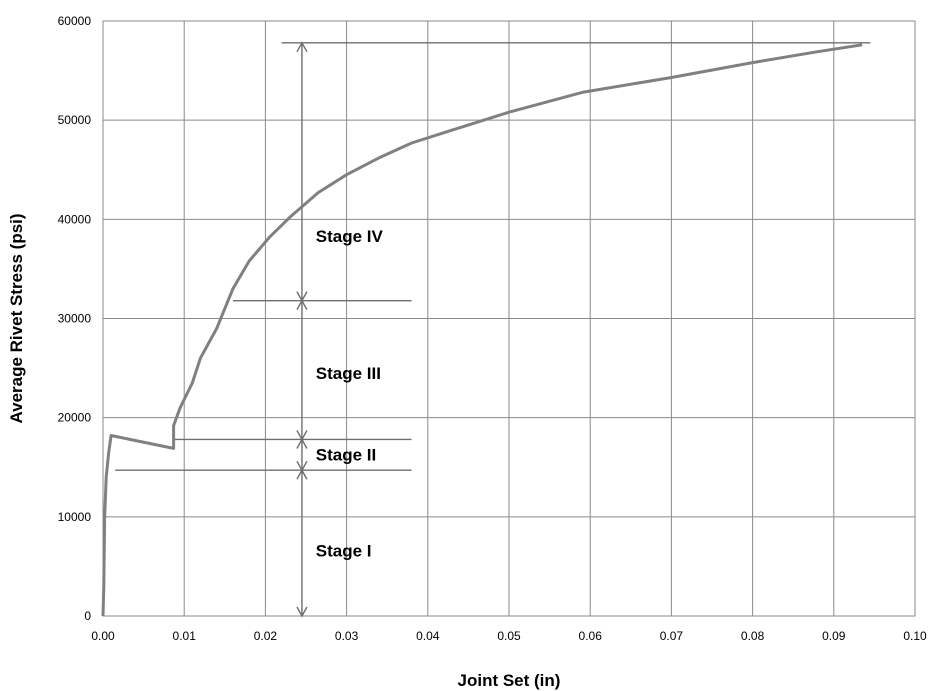  What do you see at coordinates (344, 551) in the screenshot?
I see `stage-label: Stage I` at bounding box center [344, 551].